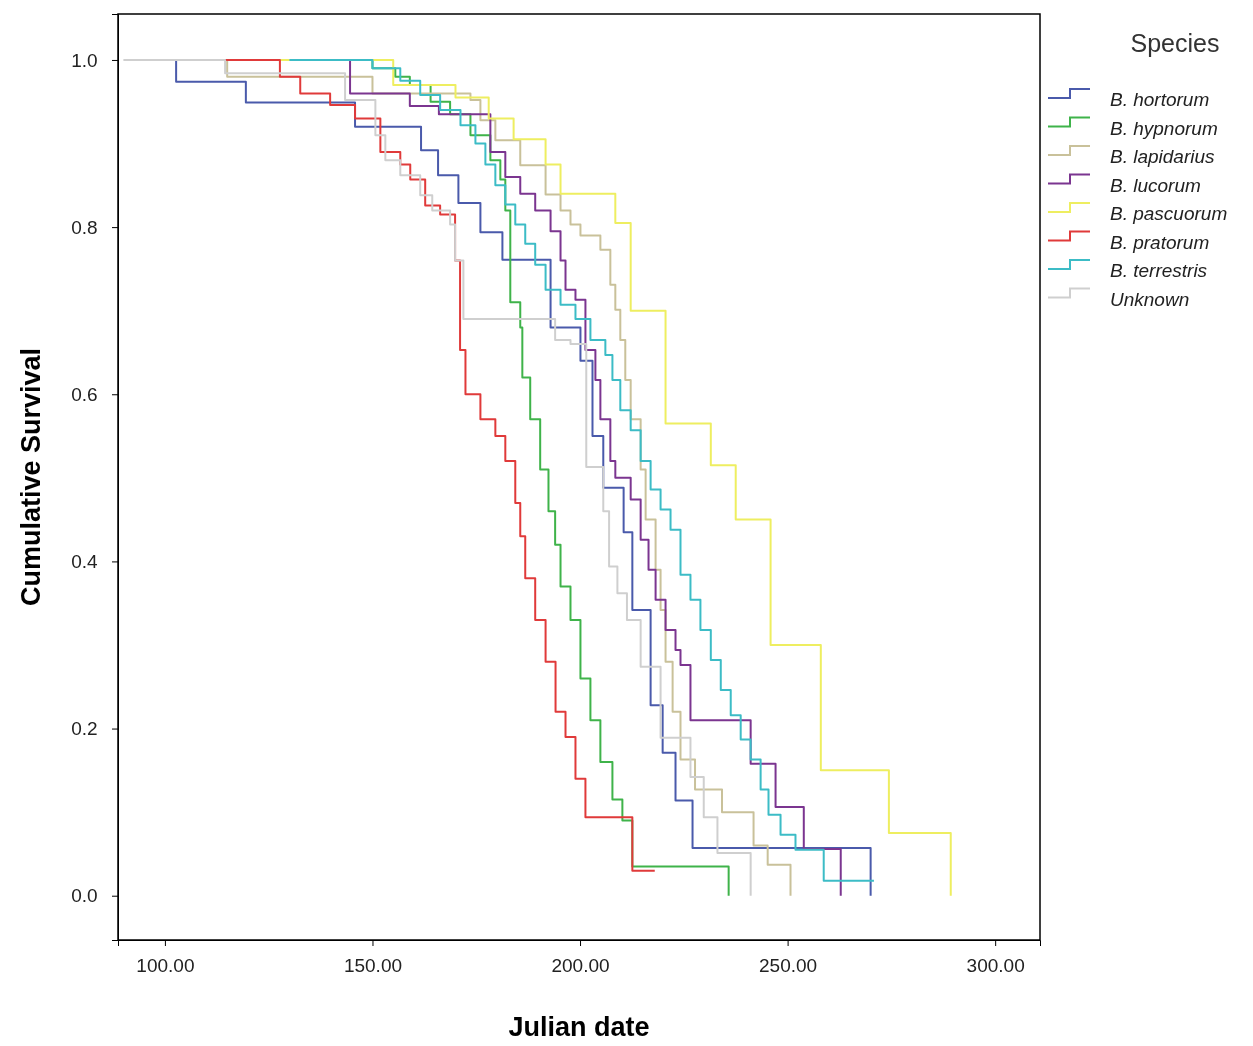 The width and height of the screenshot is (1253, 1046). What do you see at coordinates (1164, 128) in the screenshot?
I see `legend-label: B. hypnorum` at bounding box center [1164, 128].